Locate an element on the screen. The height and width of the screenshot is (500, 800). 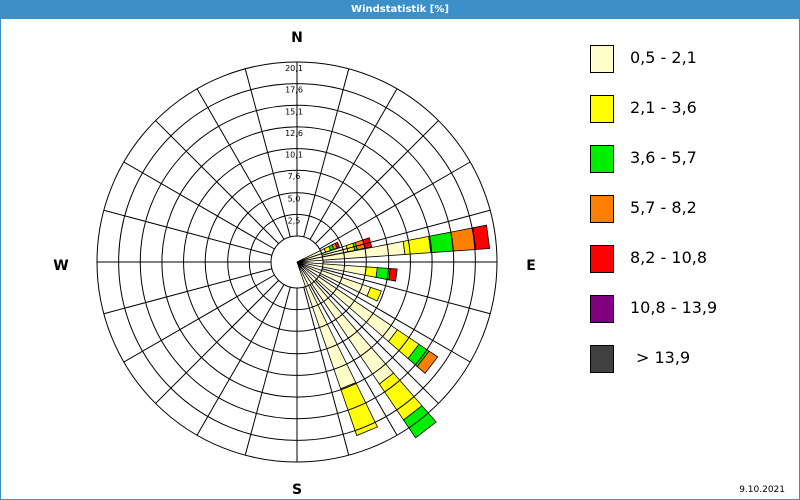
ring-label: 12,6 is located at coordinates (294, 133).